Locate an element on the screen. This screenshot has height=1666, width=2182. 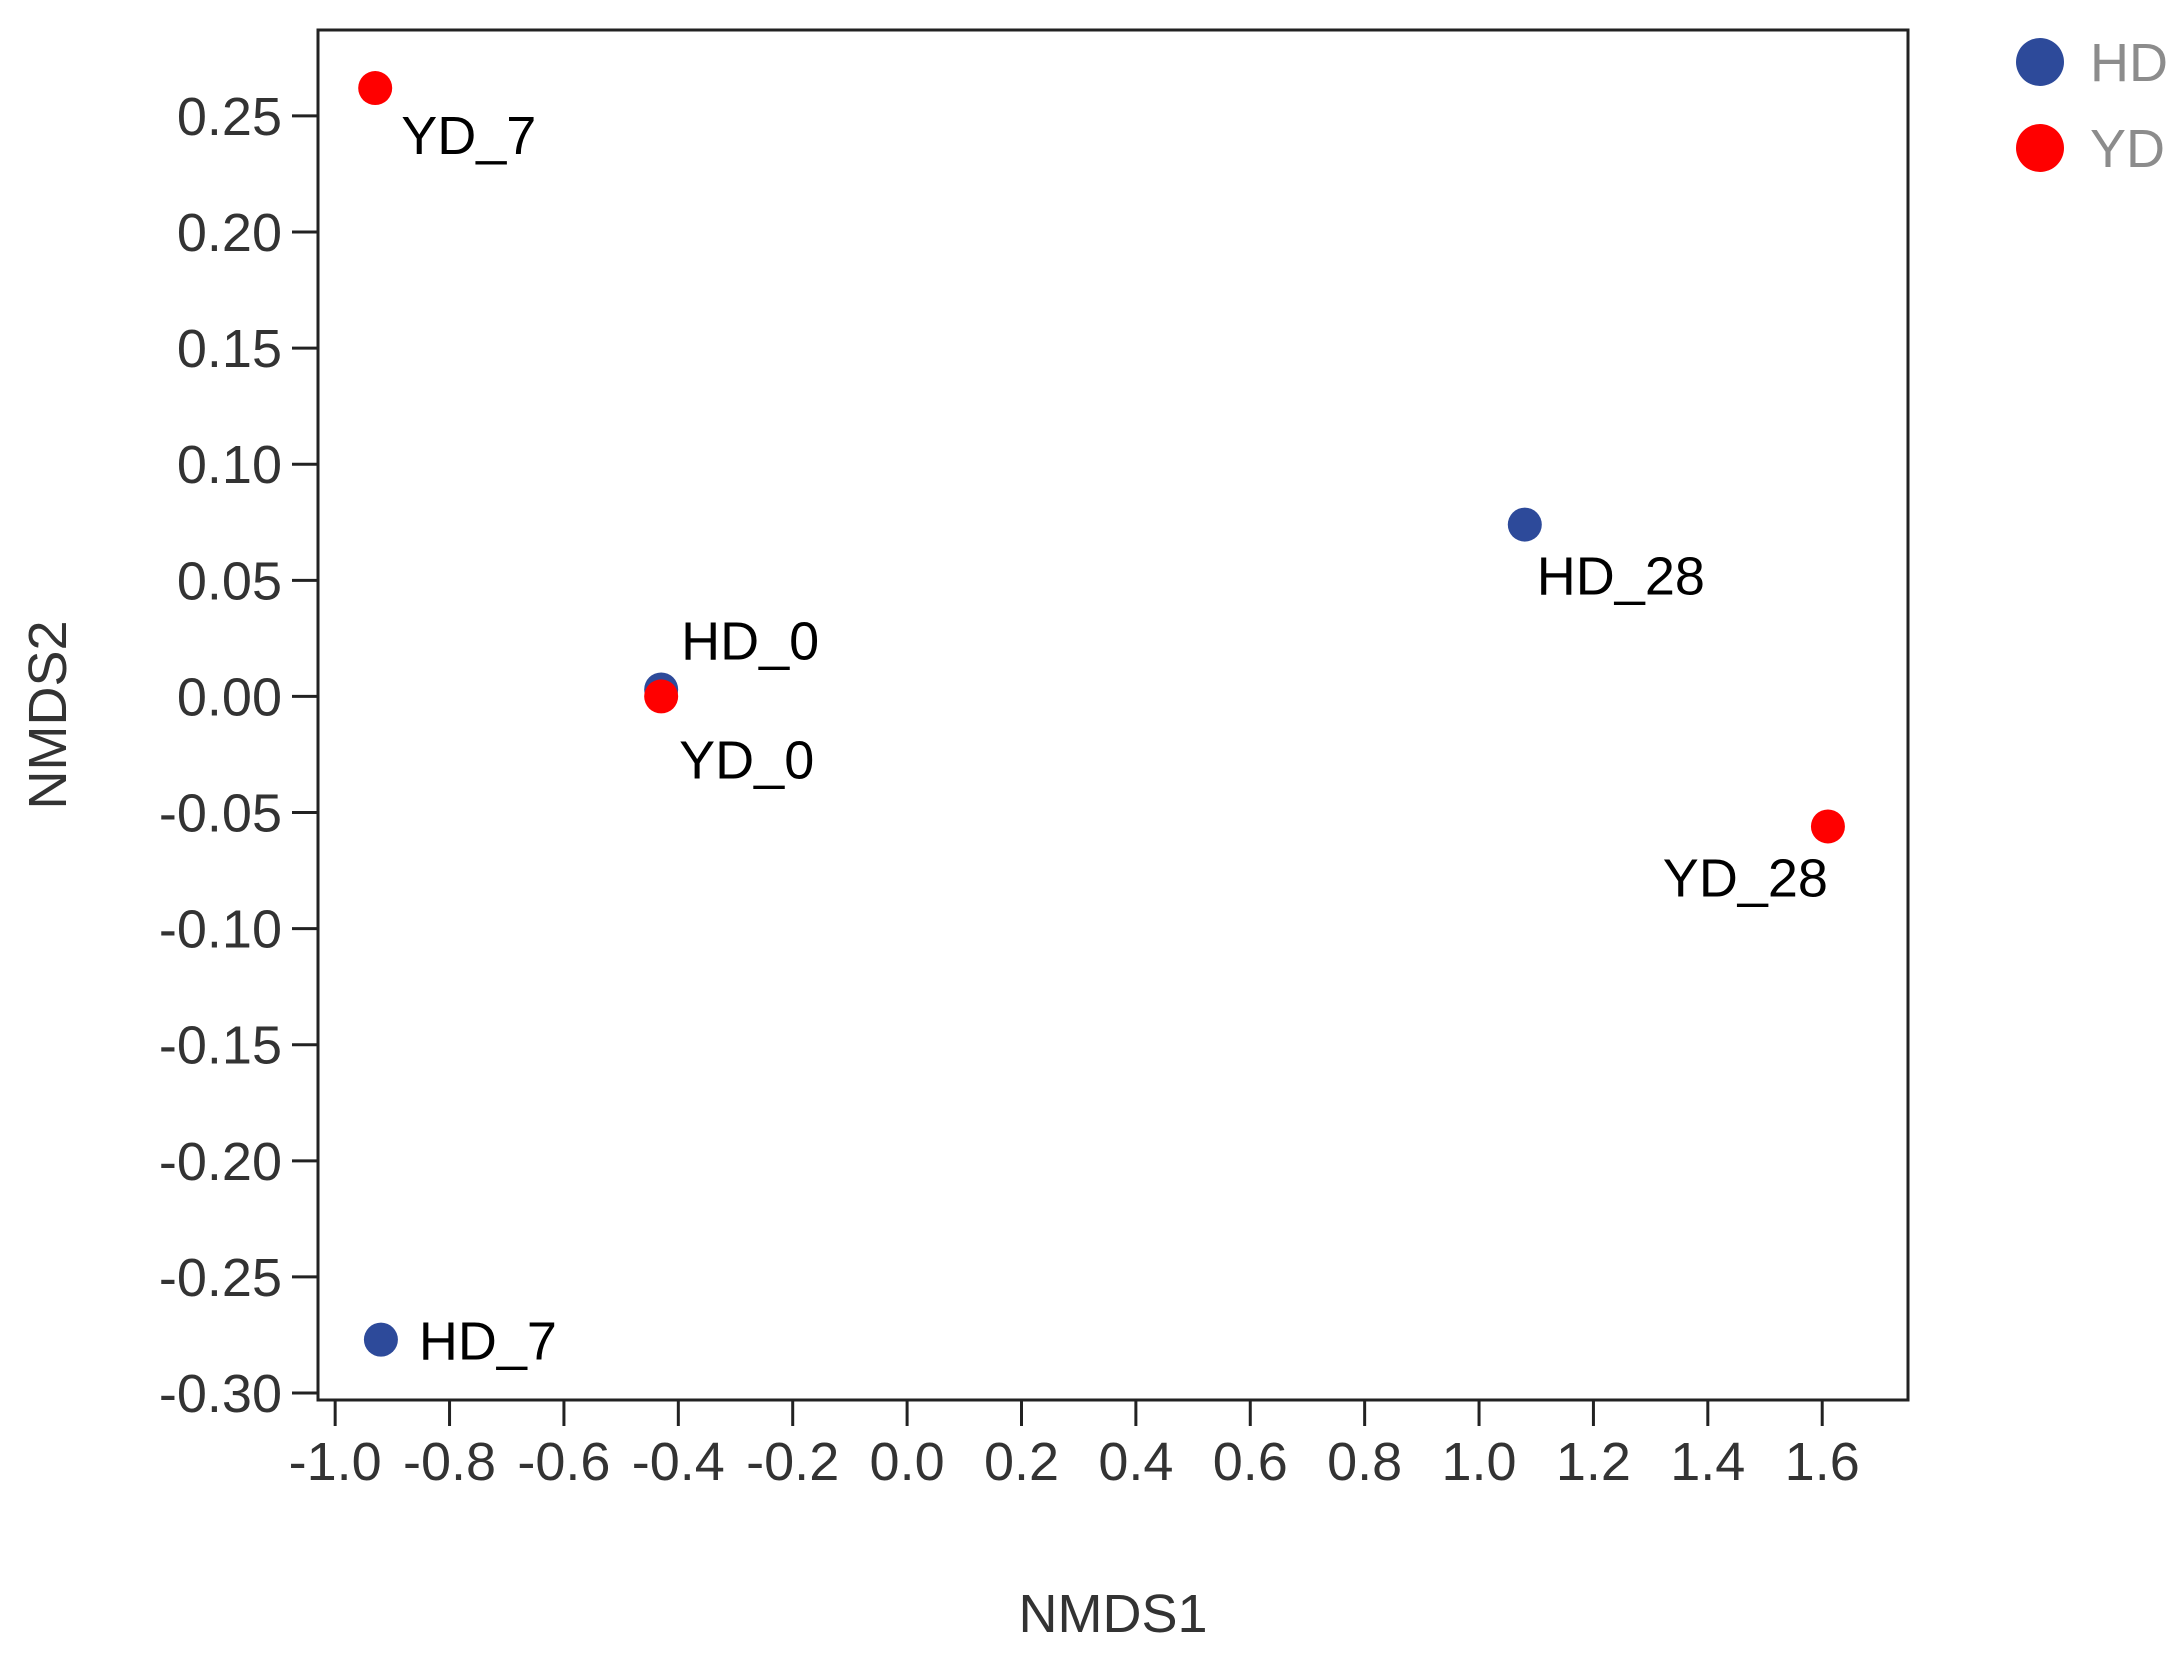
x-tick-label: 0.4 is located at coordinates (1135, 1462).